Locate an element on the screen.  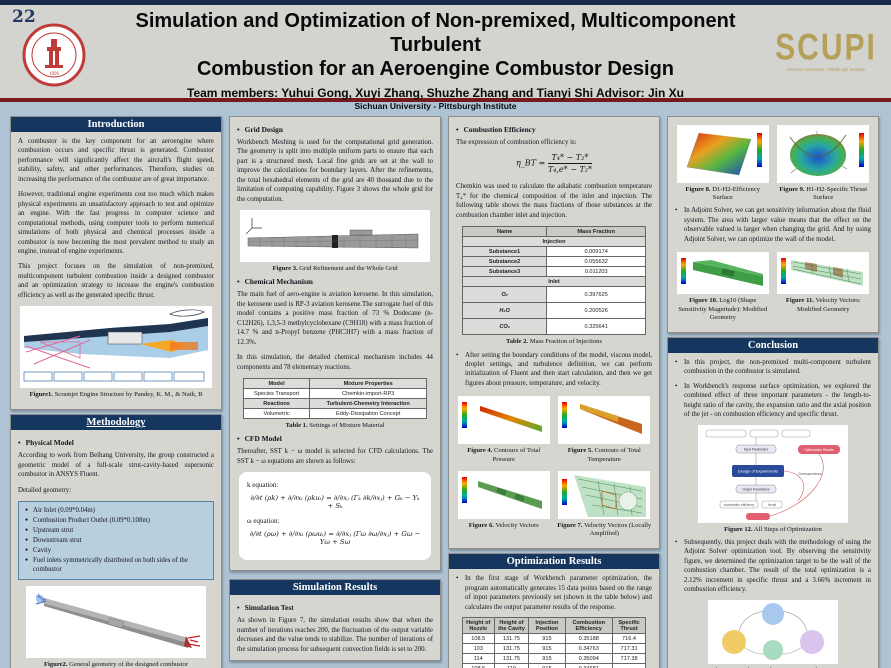
figure5-temperature-contours is located at coordinates (604, 420).